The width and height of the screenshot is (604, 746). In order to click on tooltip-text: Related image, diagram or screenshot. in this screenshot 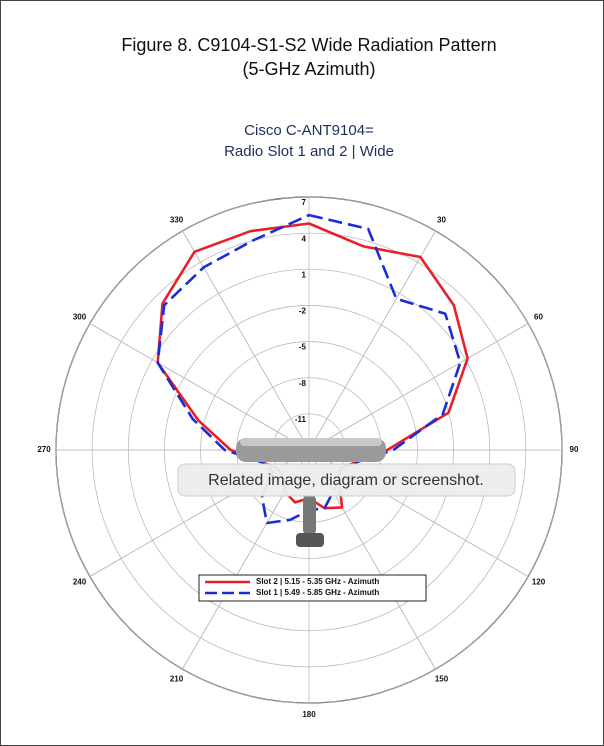, I will do `click(346, 480)`.